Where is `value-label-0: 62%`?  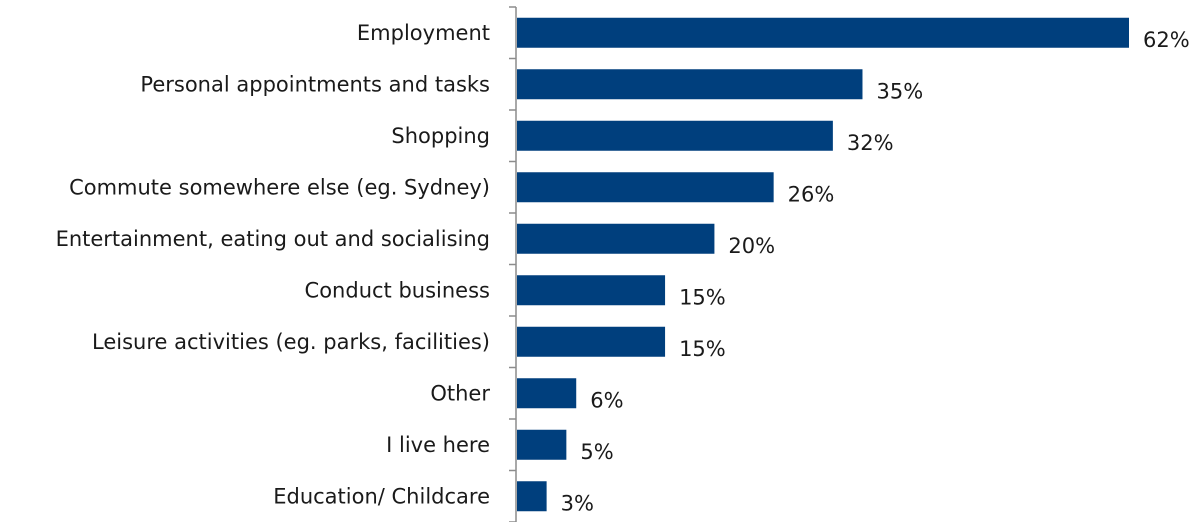 value-label-0: 62% is located at coordinates (1166, 40).